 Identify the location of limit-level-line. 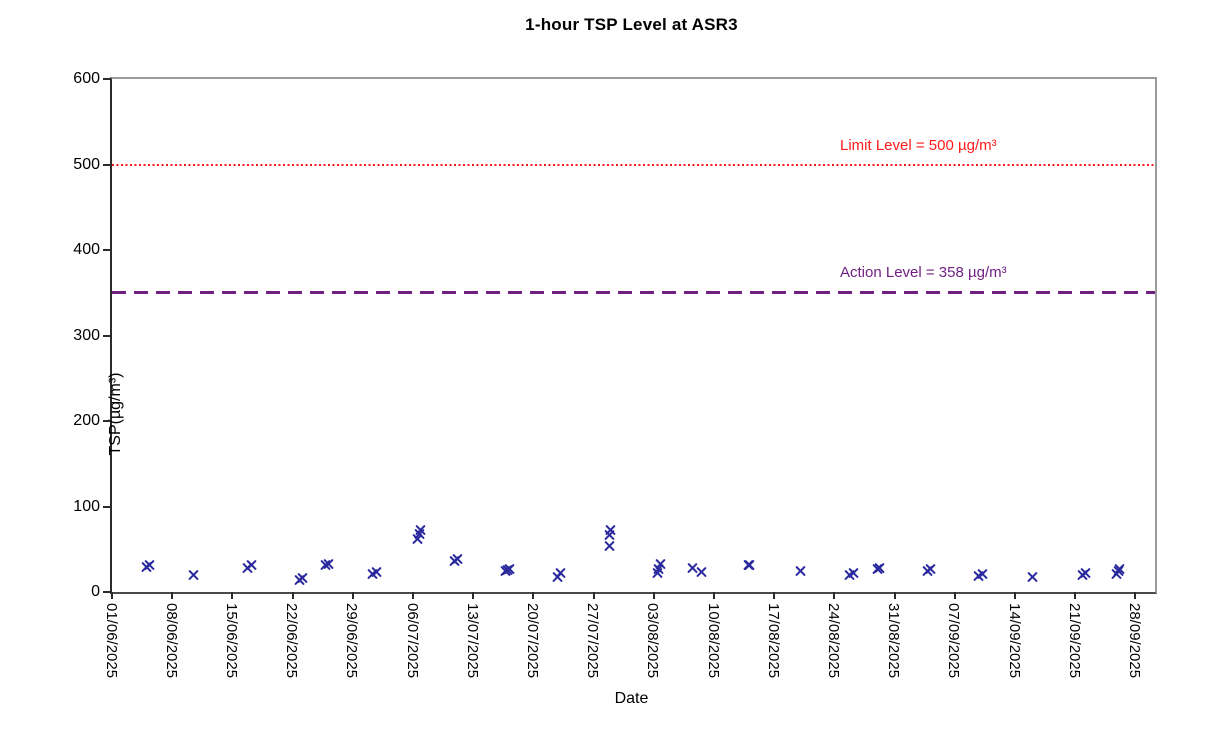
(633, 164).